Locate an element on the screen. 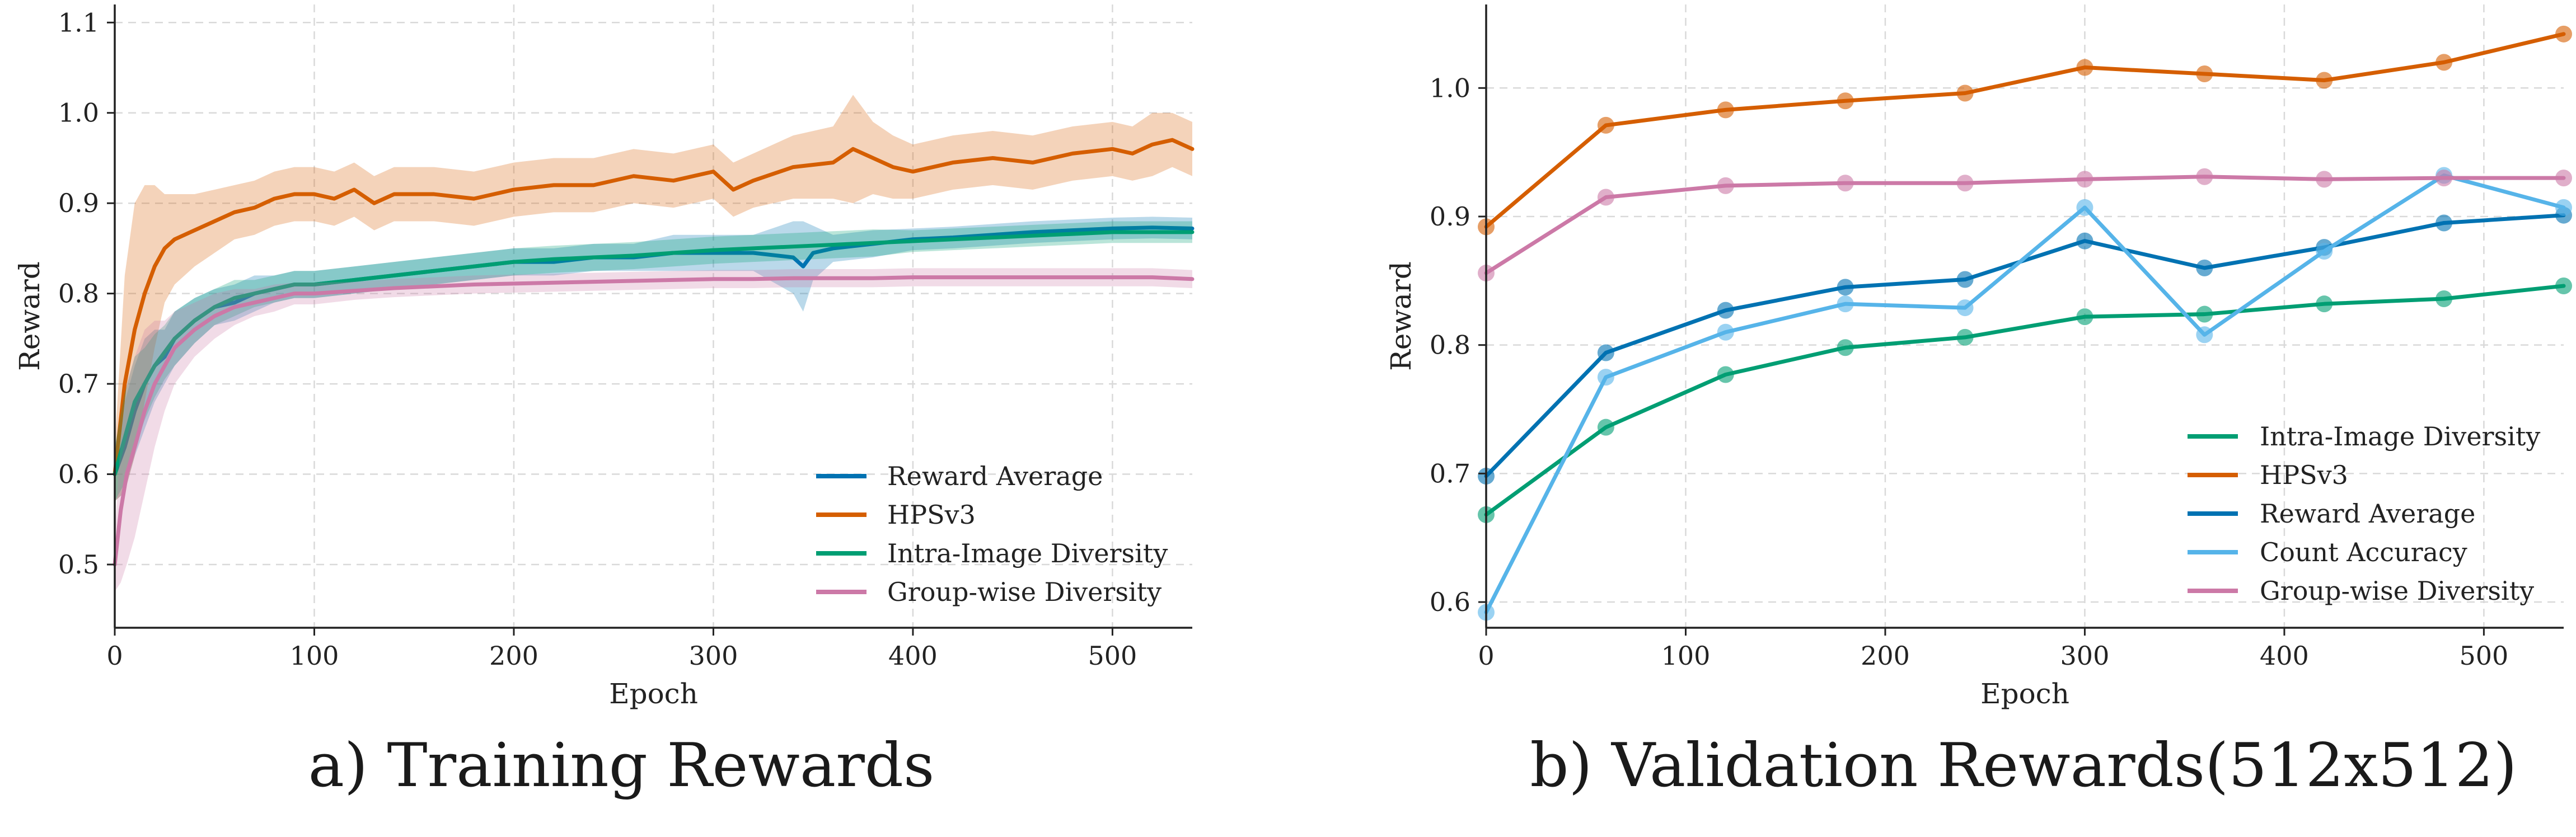 This screenshot has height=837, width=2576. y-tick-label: 0.5 is located at coordinates (78, 564).